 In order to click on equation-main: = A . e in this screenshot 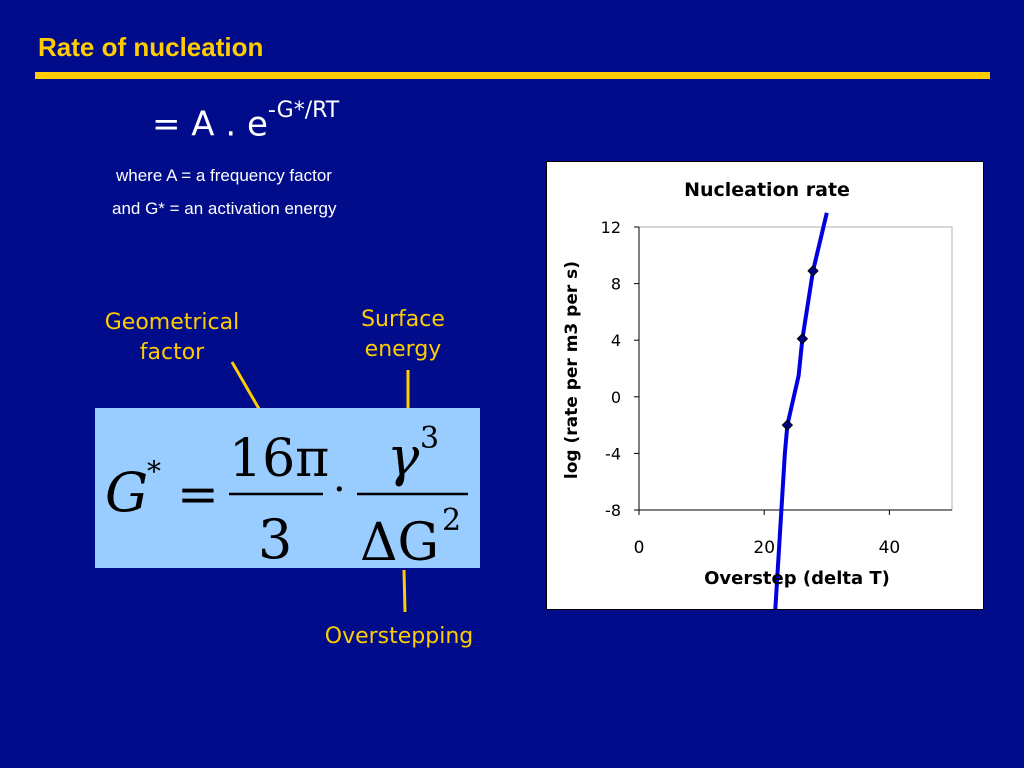, I will do `click(210, 124)`.